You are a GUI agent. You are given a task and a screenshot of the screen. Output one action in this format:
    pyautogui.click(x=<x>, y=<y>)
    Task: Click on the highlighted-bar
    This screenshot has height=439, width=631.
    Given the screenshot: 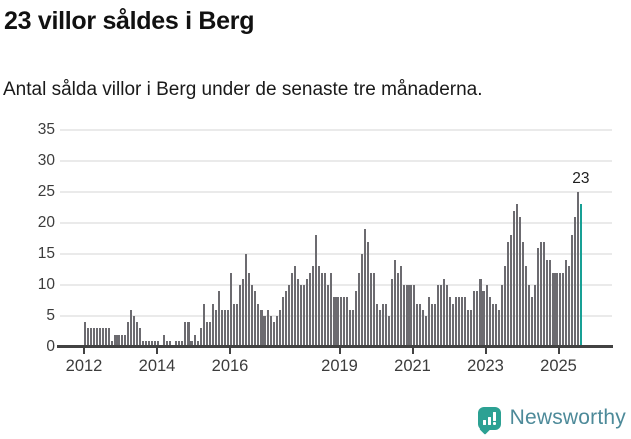 What is the action you would take?
    pyautogui.click(x=580, y=275)
    